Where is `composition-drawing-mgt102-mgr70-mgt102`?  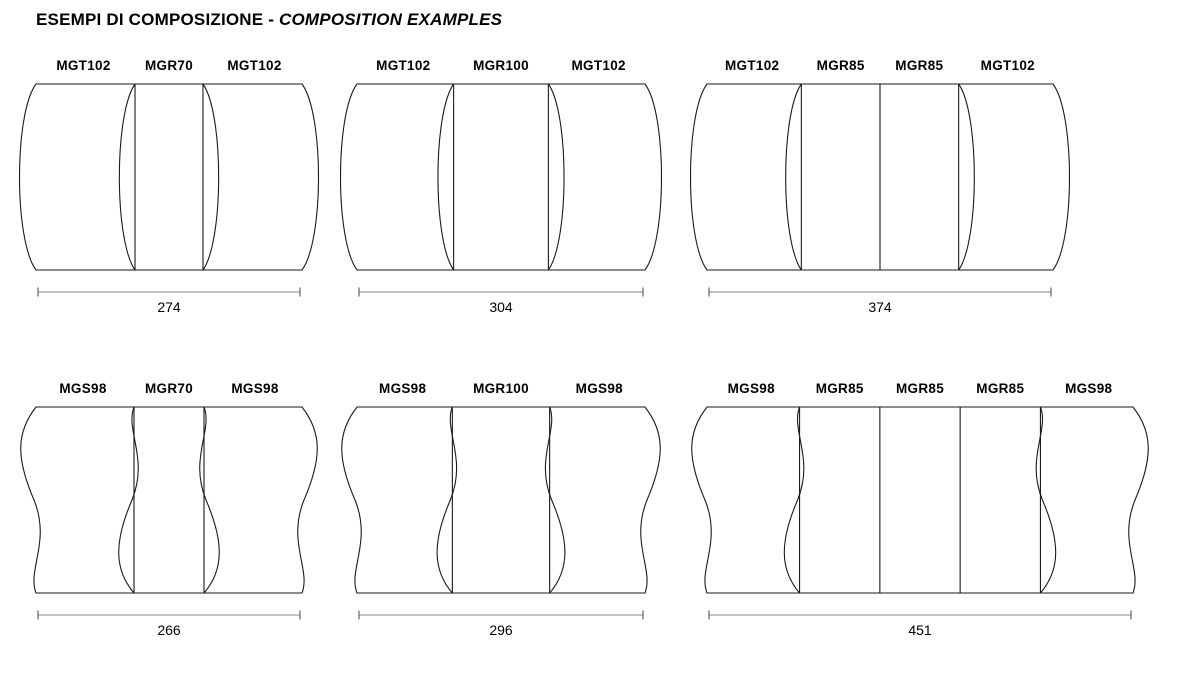 composition-drawing-mgt102-mgr70-mgt102 is located at coordinates (169, 176).